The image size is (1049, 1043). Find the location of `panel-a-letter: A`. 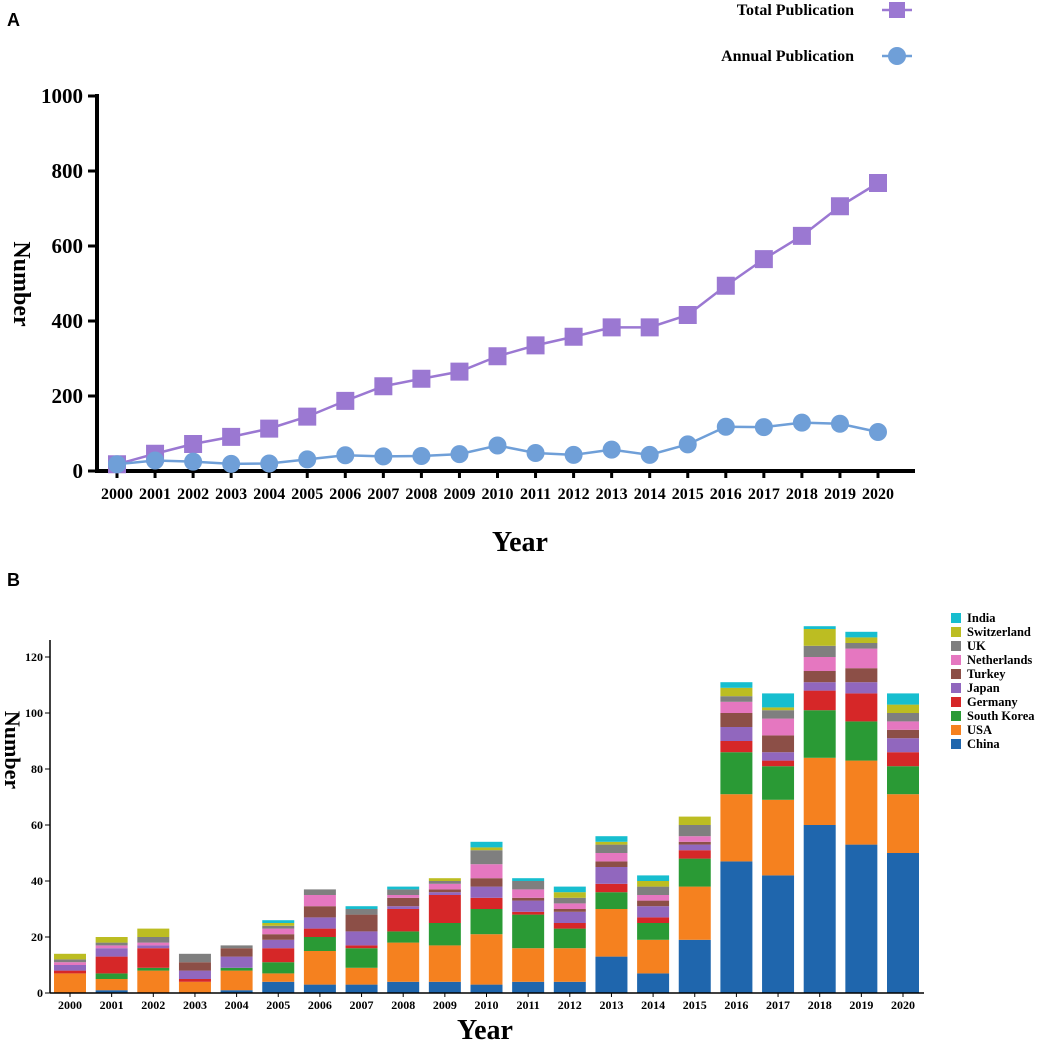

panel-a-letter: A is located at coordinates (13, 20).